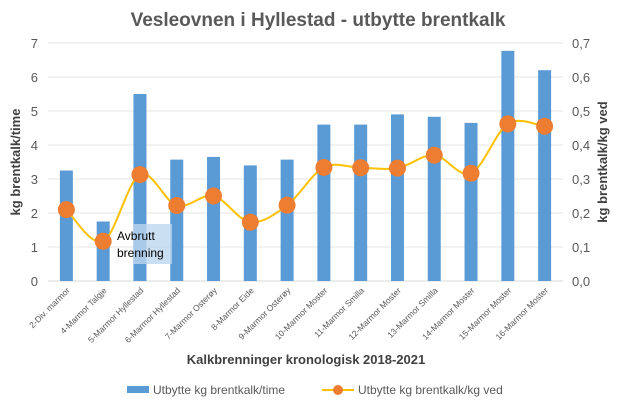 The image size is (620, 407). Describe the element at coordinates (581, 145) in the screenshot. I see `y2-tick-label: 0,4` at that location.